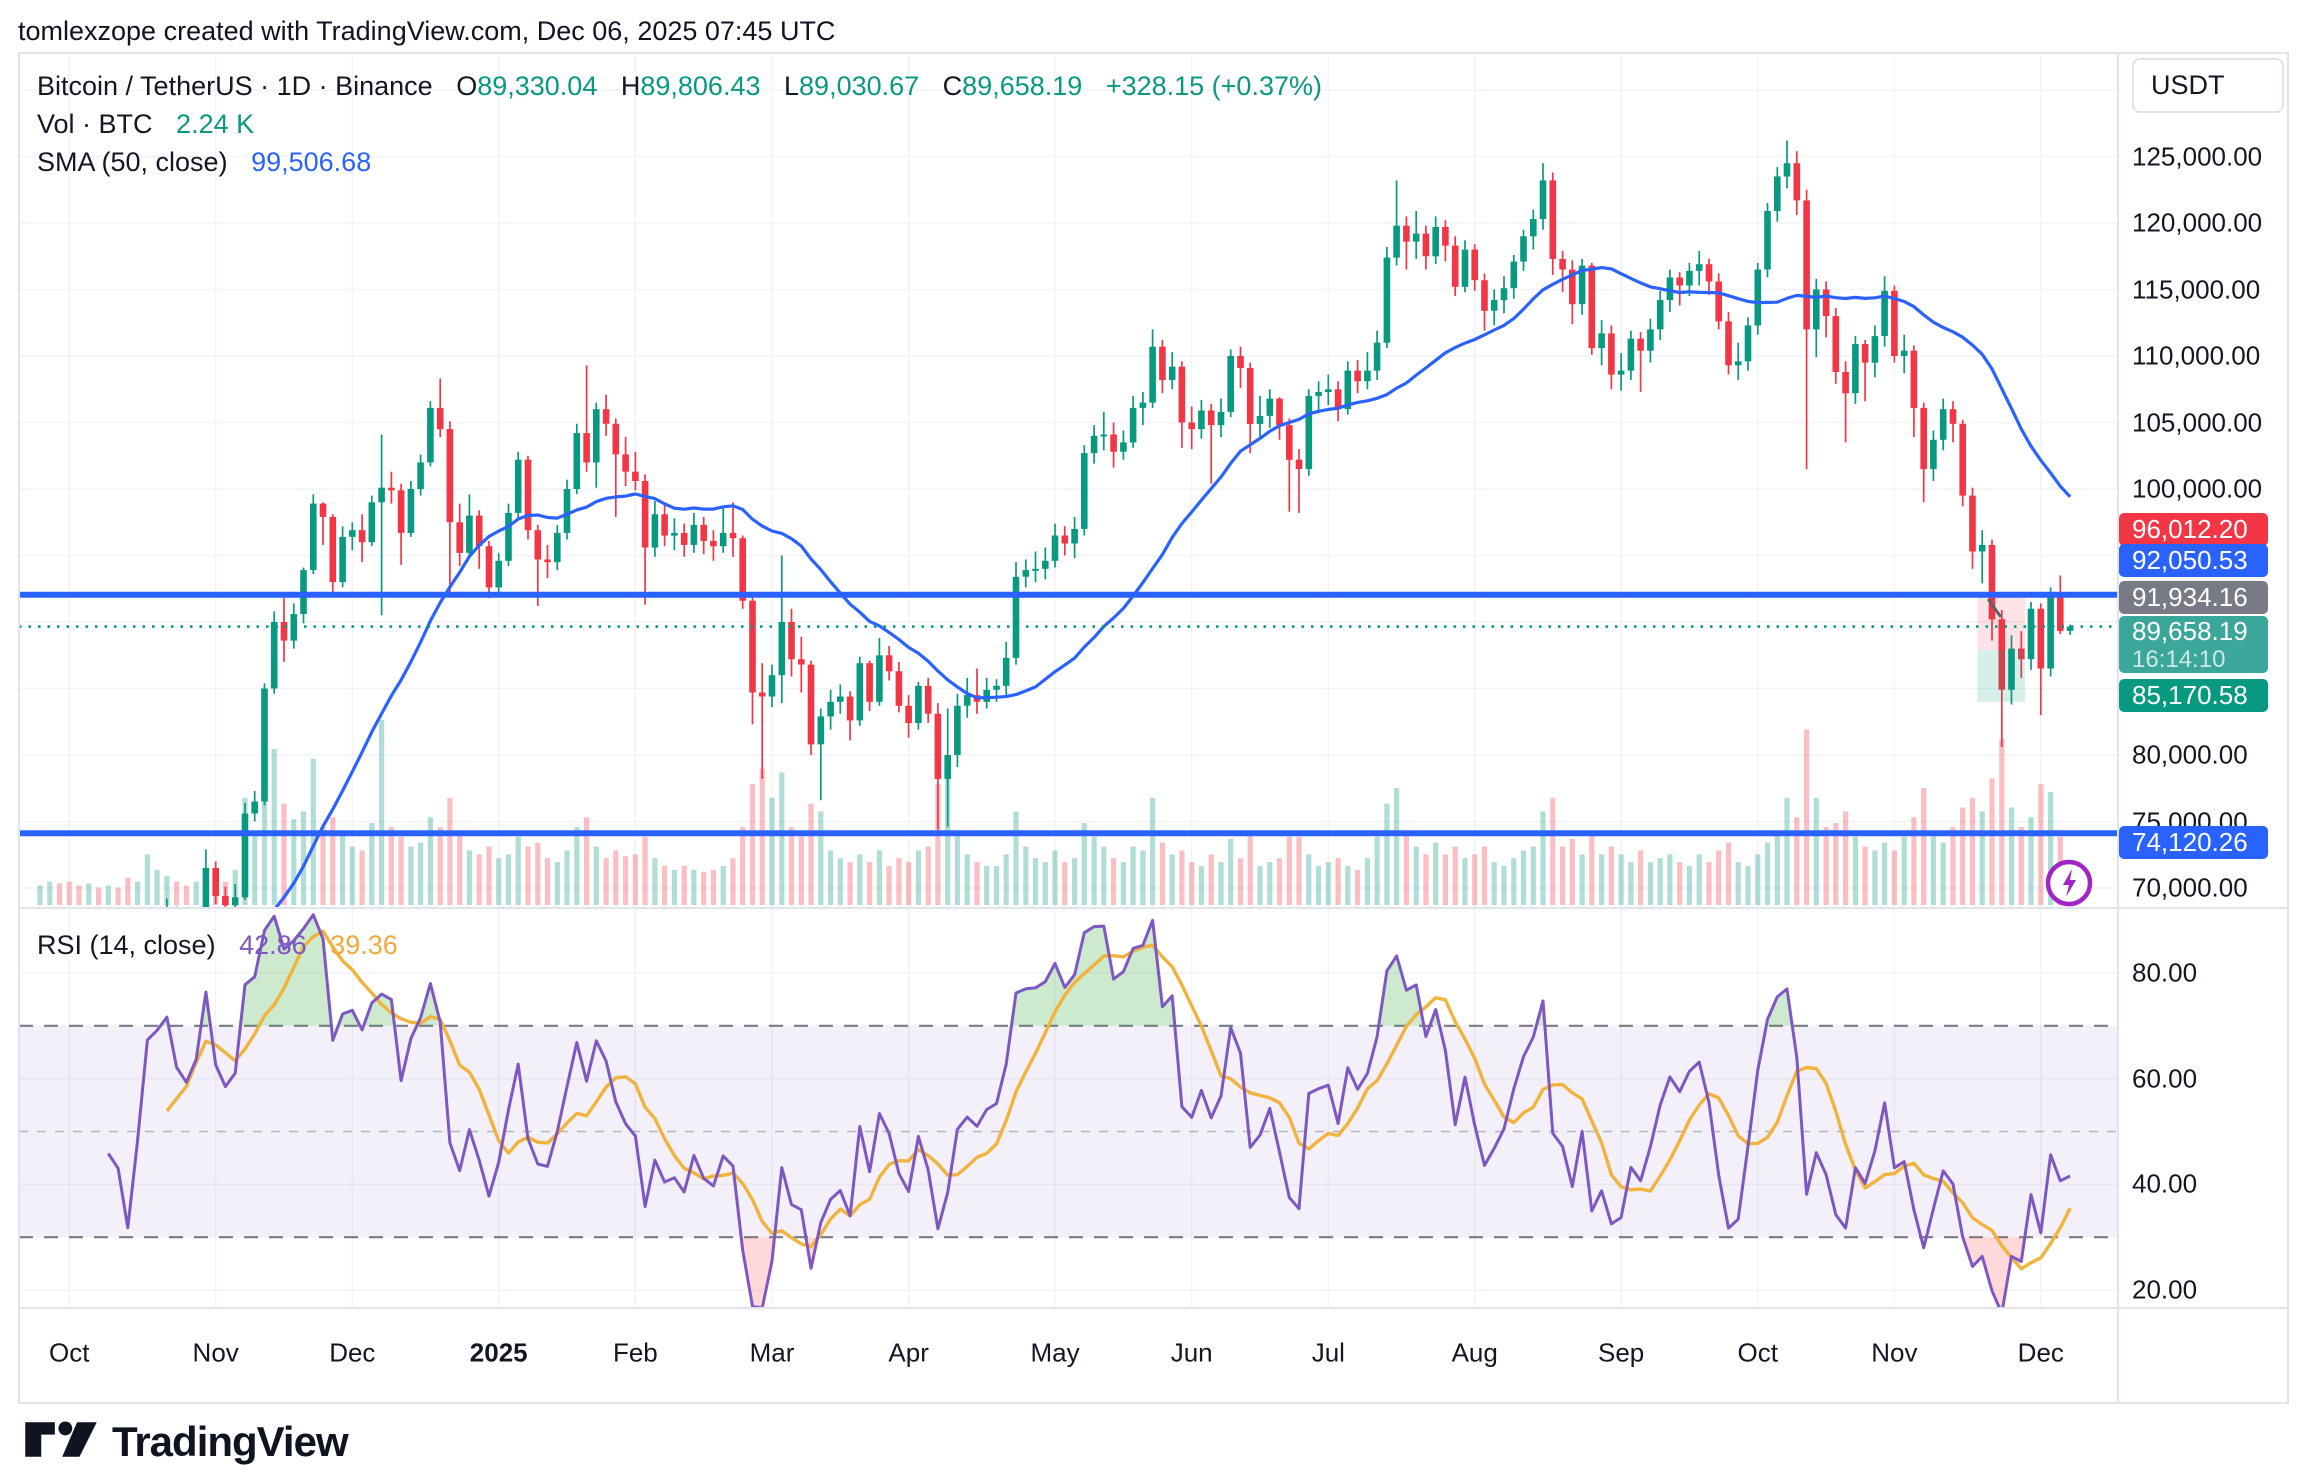  Describe the element at coordinates (215, 124) in the screenshot. I see `volume-value: 2.24 K` at that location.